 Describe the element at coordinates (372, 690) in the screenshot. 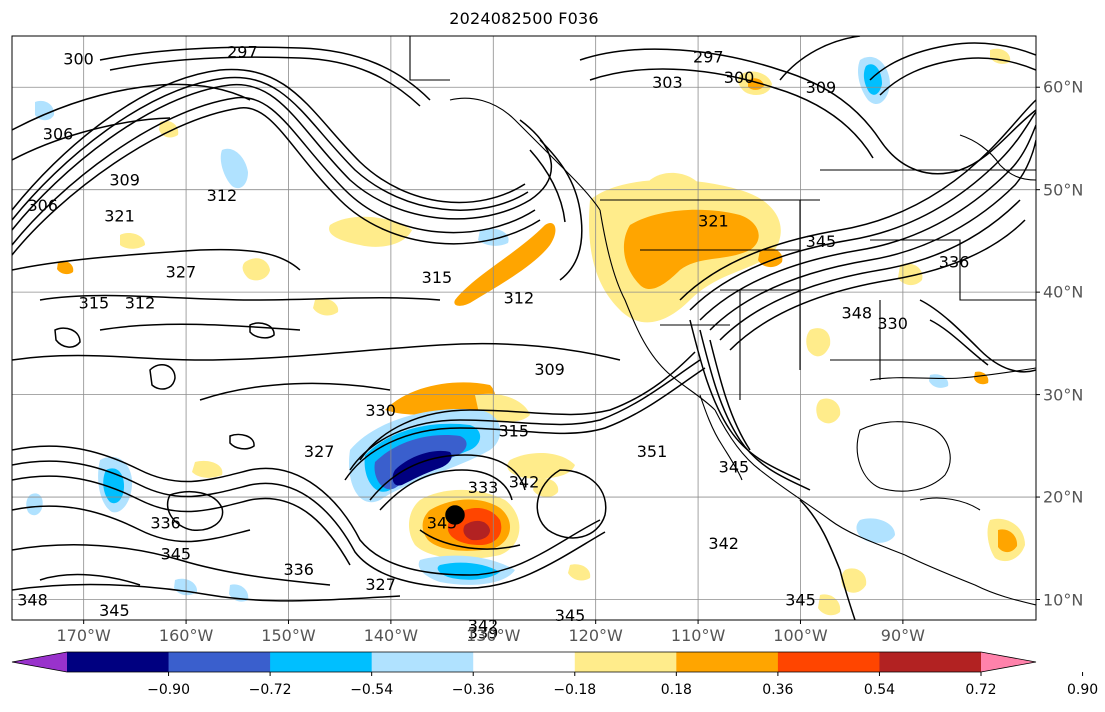

I see `colorbar-tick-label: −0.54` at that location.